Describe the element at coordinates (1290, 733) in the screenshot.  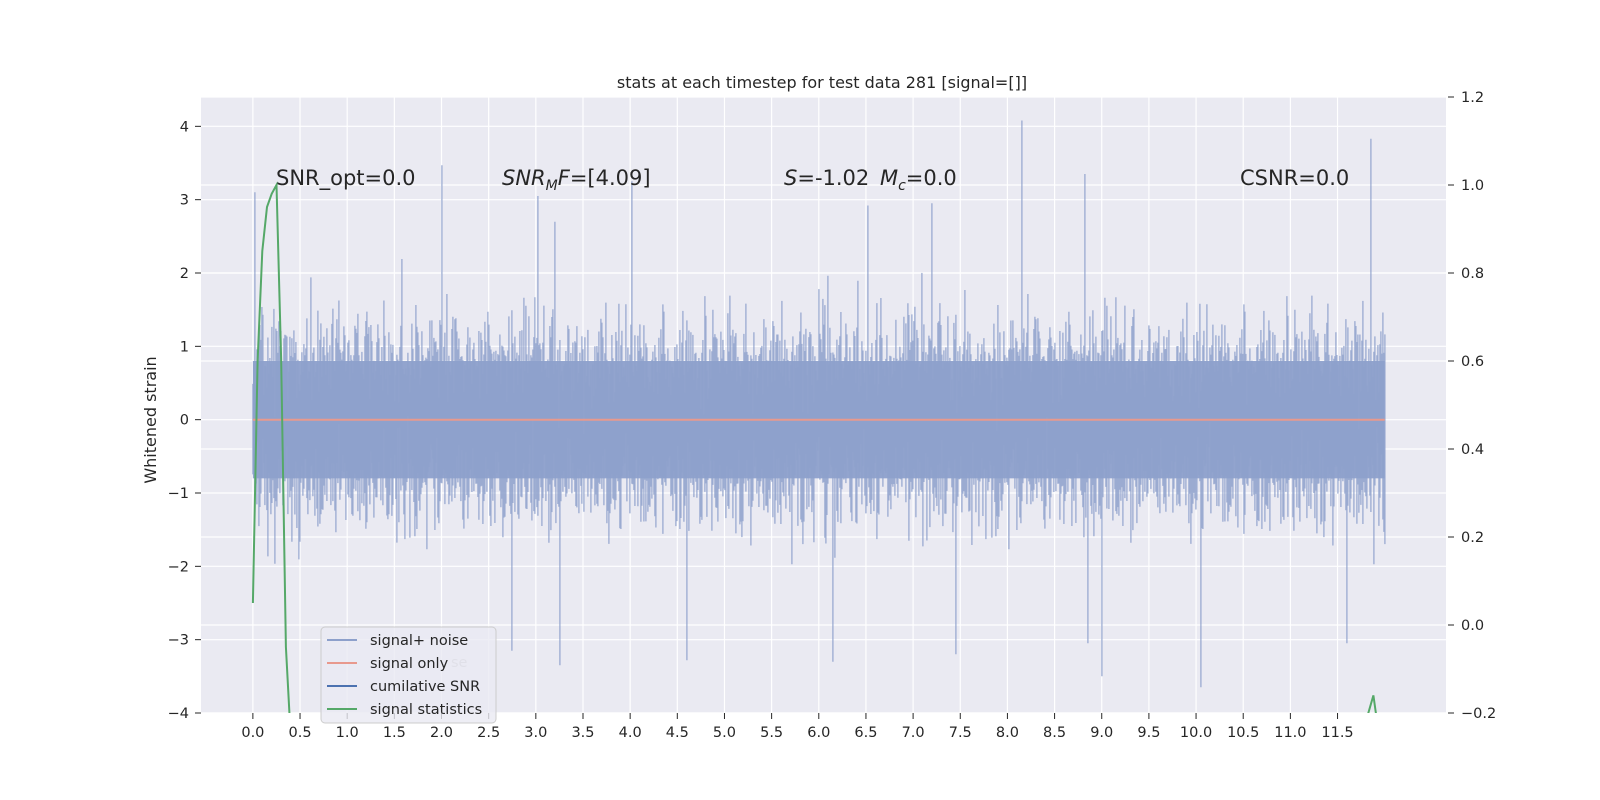
I see `x-tick-label: 11.0` at that location.